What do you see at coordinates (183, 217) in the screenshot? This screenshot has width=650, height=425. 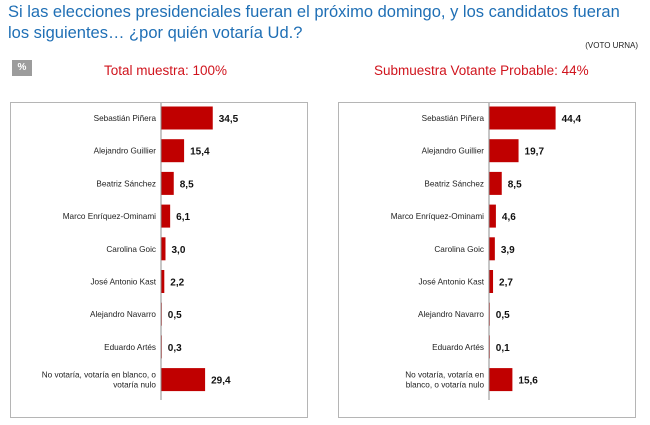 I see `data-label: 6,1` at bounding box center [183, 217].